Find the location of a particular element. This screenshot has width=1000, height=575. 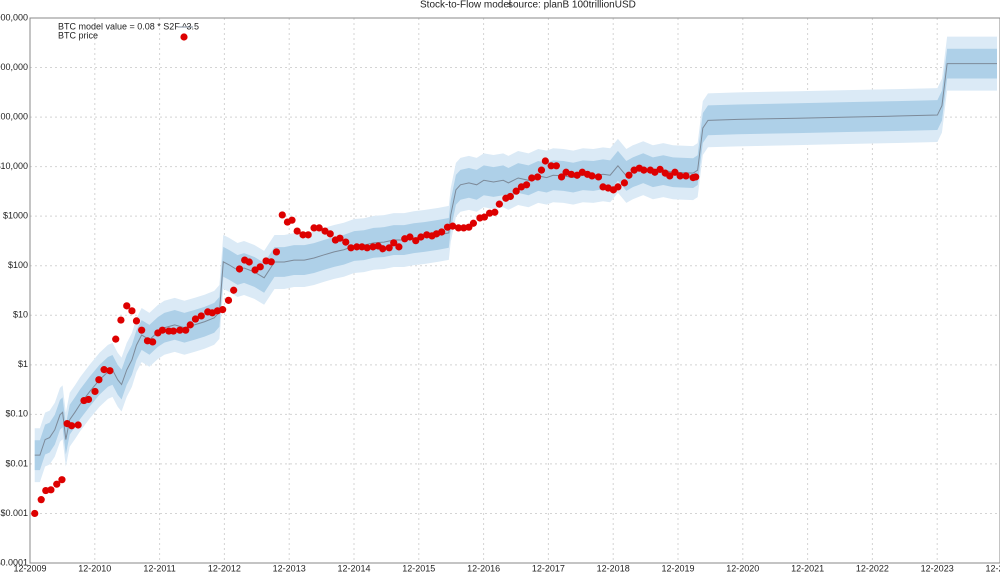

y-tick-label: $0.01 is located at coordinates (16, 463).